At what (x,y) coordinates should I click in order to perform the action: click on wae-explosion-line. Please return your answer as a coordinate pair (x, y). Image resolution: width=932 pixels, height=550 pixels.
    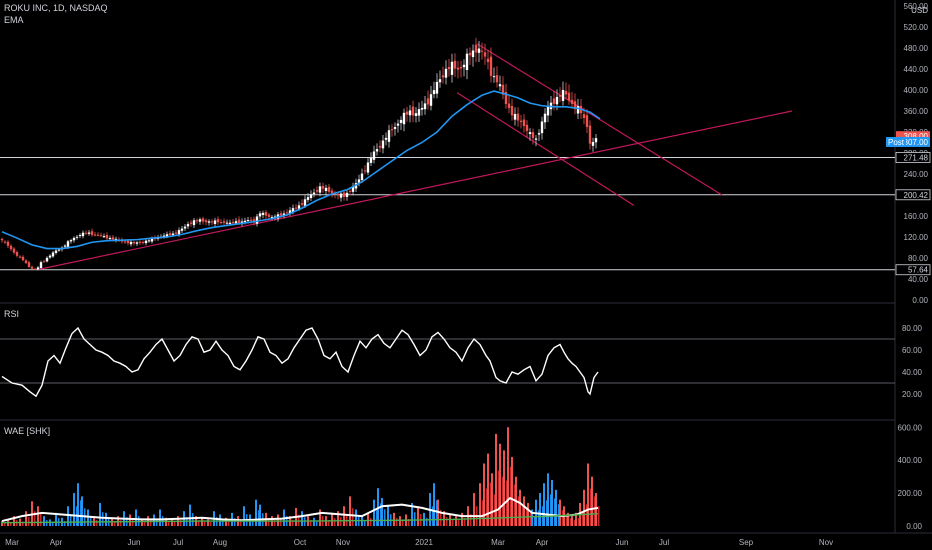
    Looking at the image, I should click on (300, 509).